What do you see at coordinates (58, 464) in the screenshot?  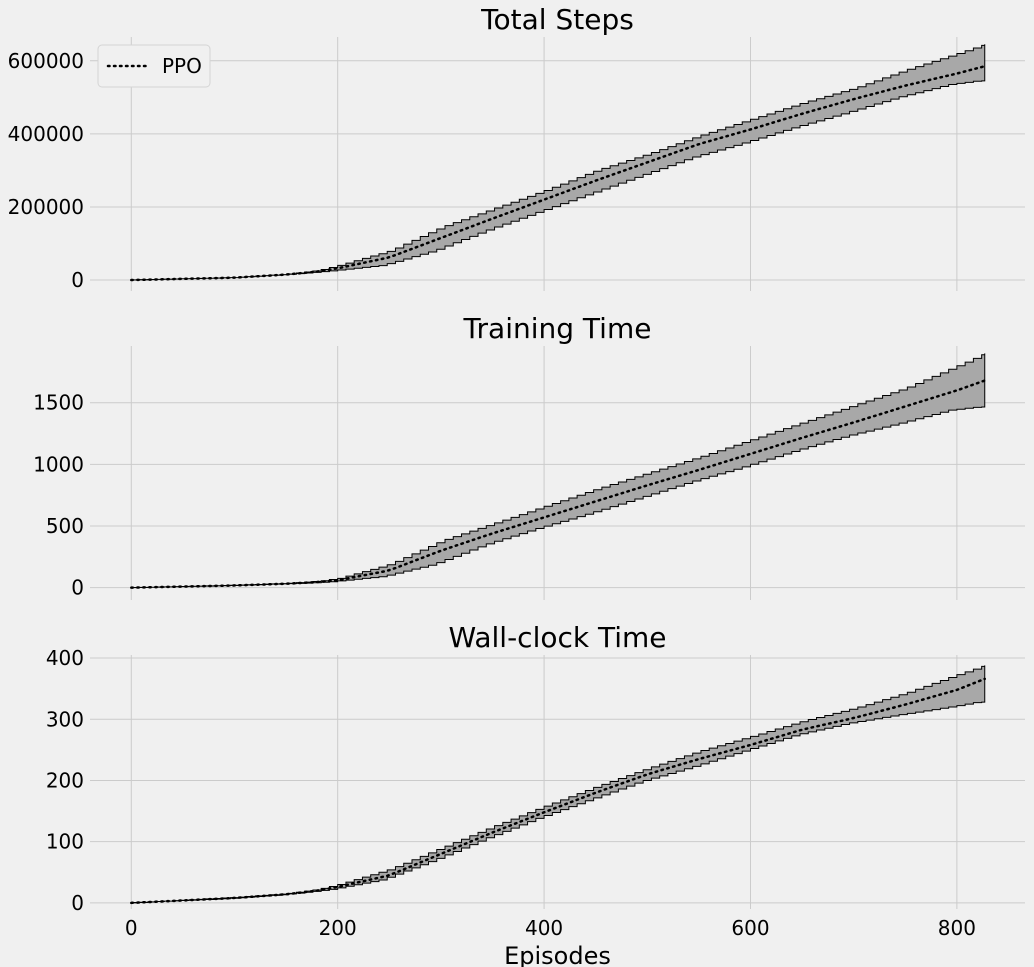 I see `y-tick-label: 1000` at bounding box center [58, 464].